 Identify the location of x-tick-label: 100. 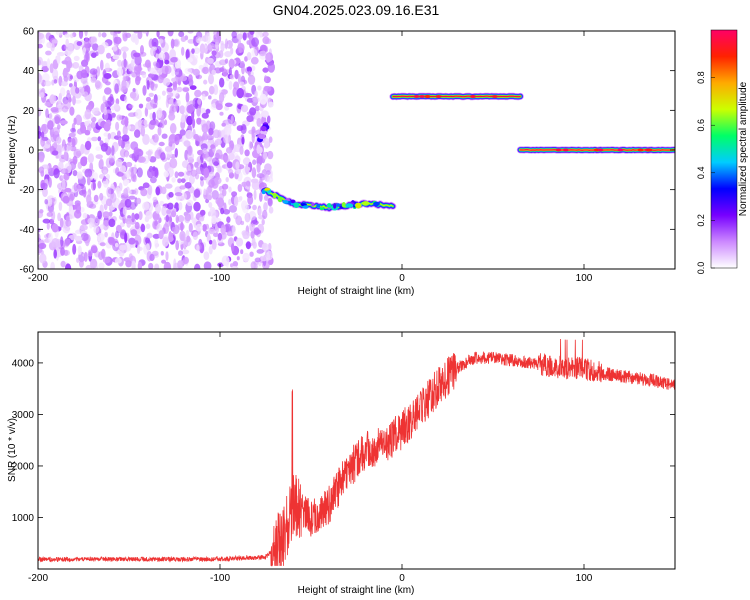
(584, 278).